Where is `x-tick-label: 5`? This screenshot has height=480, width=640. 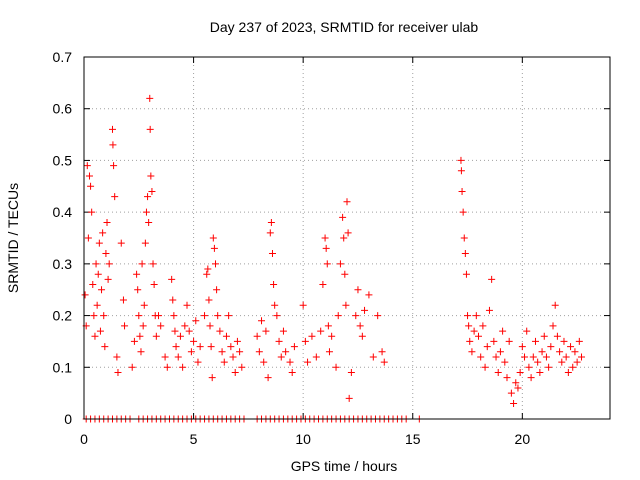 x-tick-label: 5 is located at coordinates (194, 439).